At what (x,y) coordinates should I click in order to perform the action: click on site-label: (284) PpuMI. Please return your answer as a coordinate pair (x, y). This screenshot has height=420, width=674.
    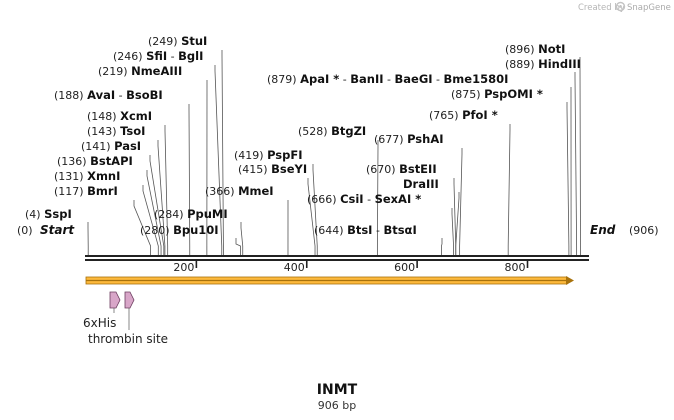
    Looking at the image, I should click on (191, 214).